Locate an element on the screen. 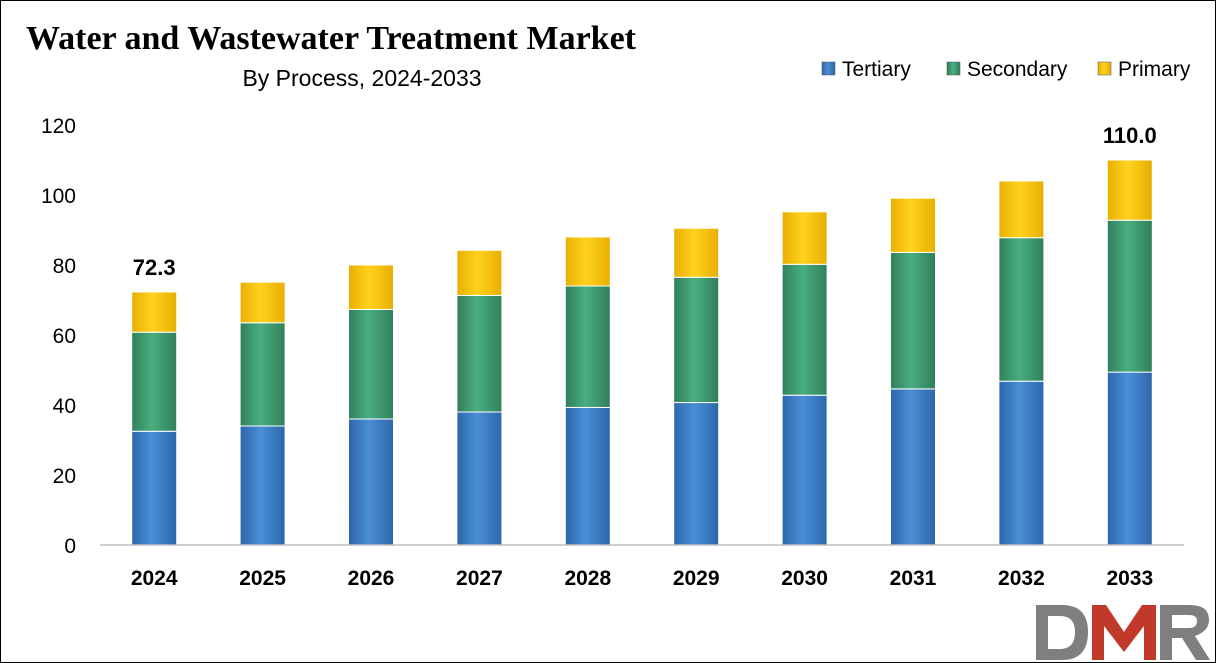 This screenshot has width=1216, height=663. y-tick-label: 120 is located at coordinates (58, 126).